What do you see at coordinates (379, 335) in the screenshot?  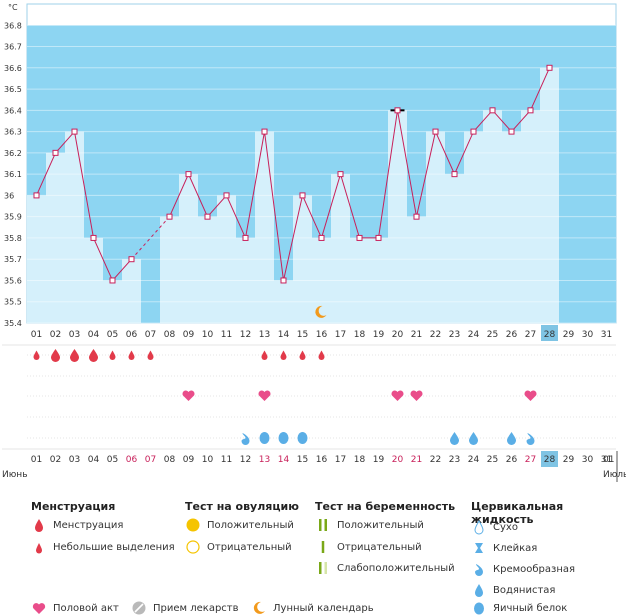 I see `day-label: 19` at bounding box center [379, 335].